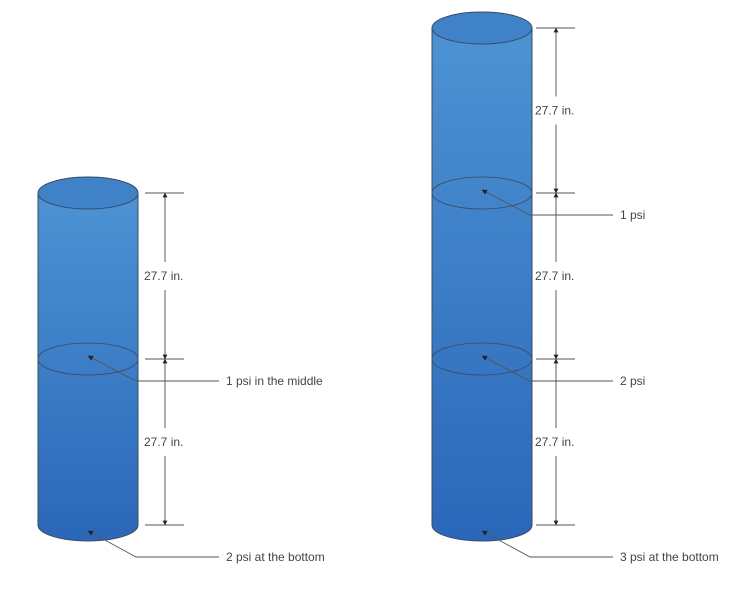 The width and height of the screenshot is (739, 595). What do you see at coordinates (632, 215) in the screenshot?
I see `pressure-callout: 1 psi` at bounding box center [632, 215].